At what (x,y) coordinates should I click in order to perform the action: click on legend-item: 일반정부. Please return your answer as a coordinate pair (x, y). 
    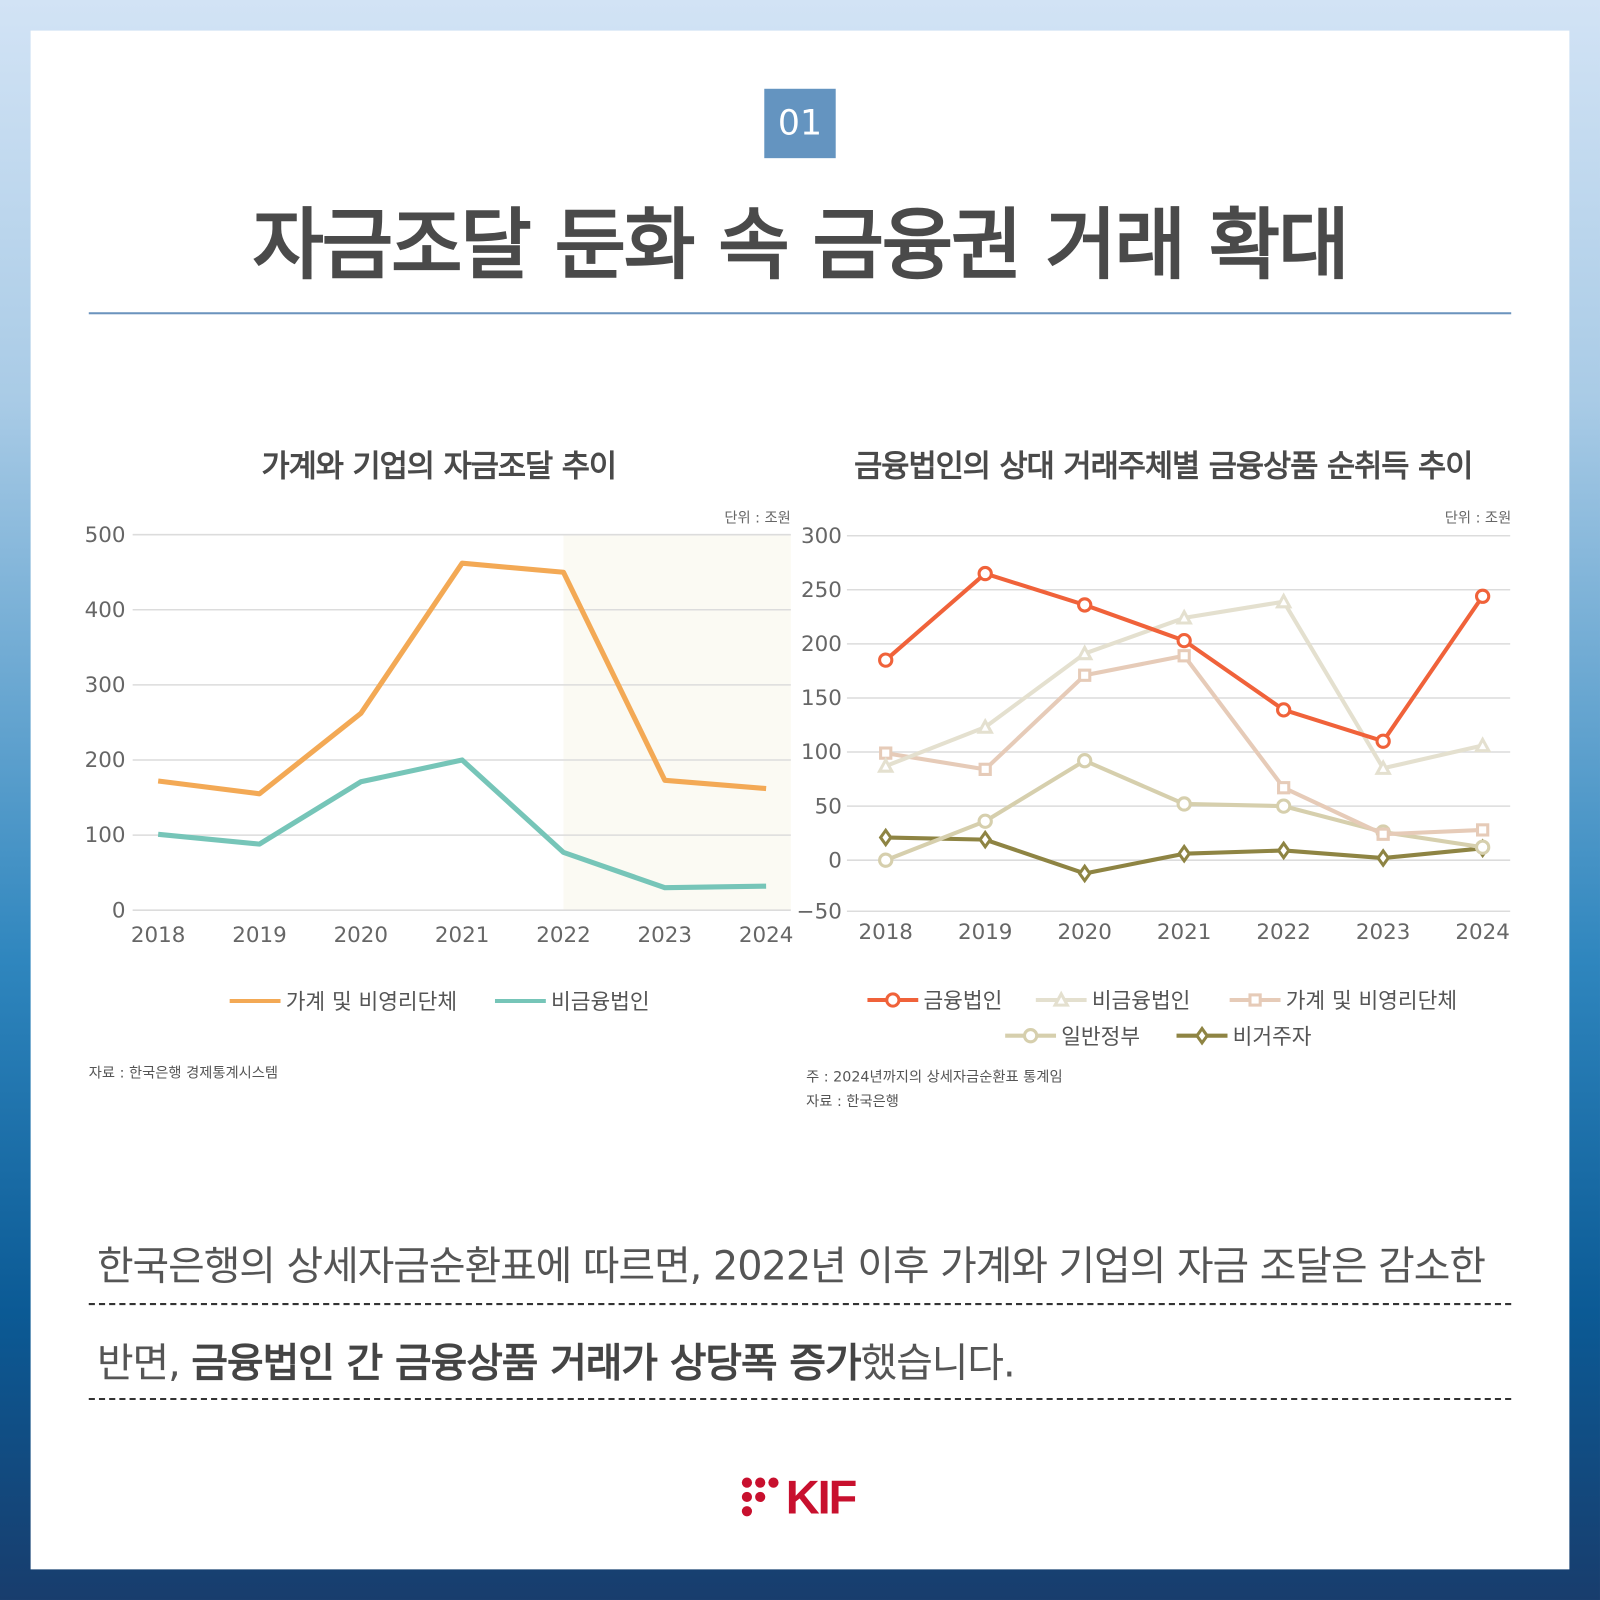
    Looking at the image, I should click on (1072, 1035).